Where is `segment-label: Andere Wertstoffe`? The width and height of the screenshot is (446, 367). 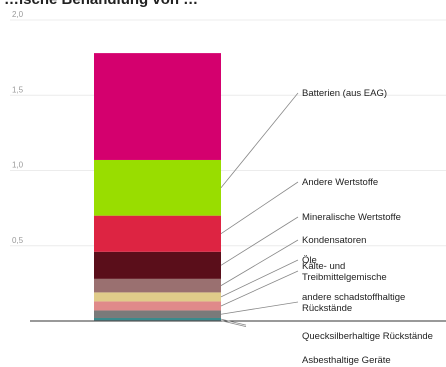
segment-label: Andere Wertstoffe is located at coordinates (340, 182).